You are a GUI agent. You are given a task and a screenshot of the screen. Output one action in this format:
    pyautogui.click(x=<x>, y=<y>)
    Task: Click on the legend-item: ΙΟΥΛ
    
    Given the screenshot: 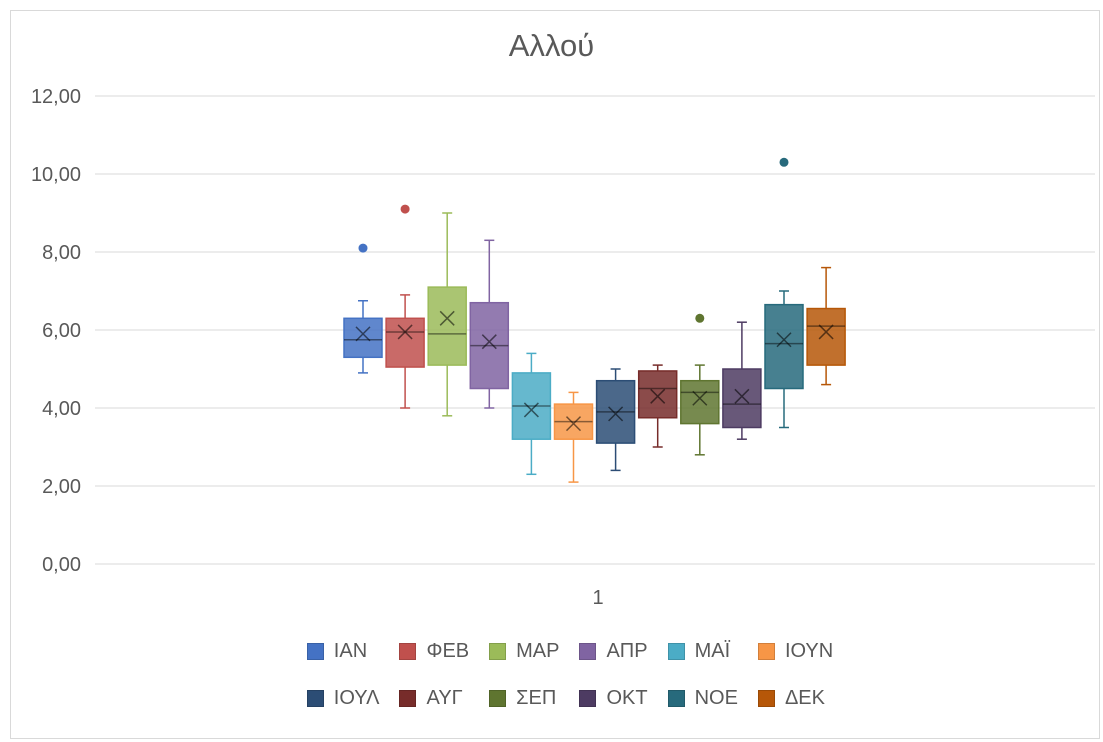 What is the action you would take?
    pyautogui.click(x=343, y=698)
    